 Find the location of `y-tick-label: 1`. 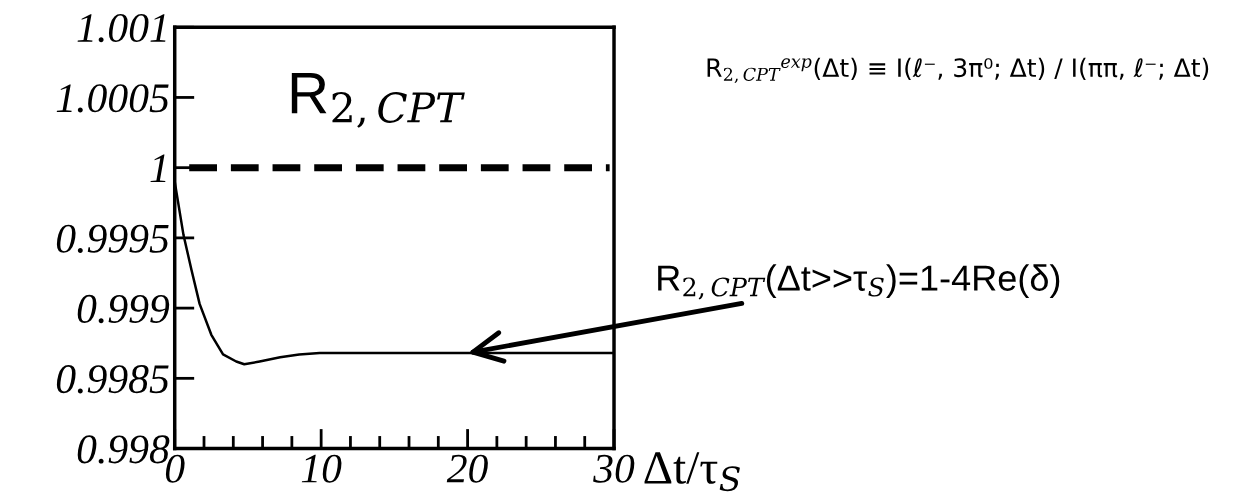

y-tick-label: 1 is located at coordinates (158, 168).